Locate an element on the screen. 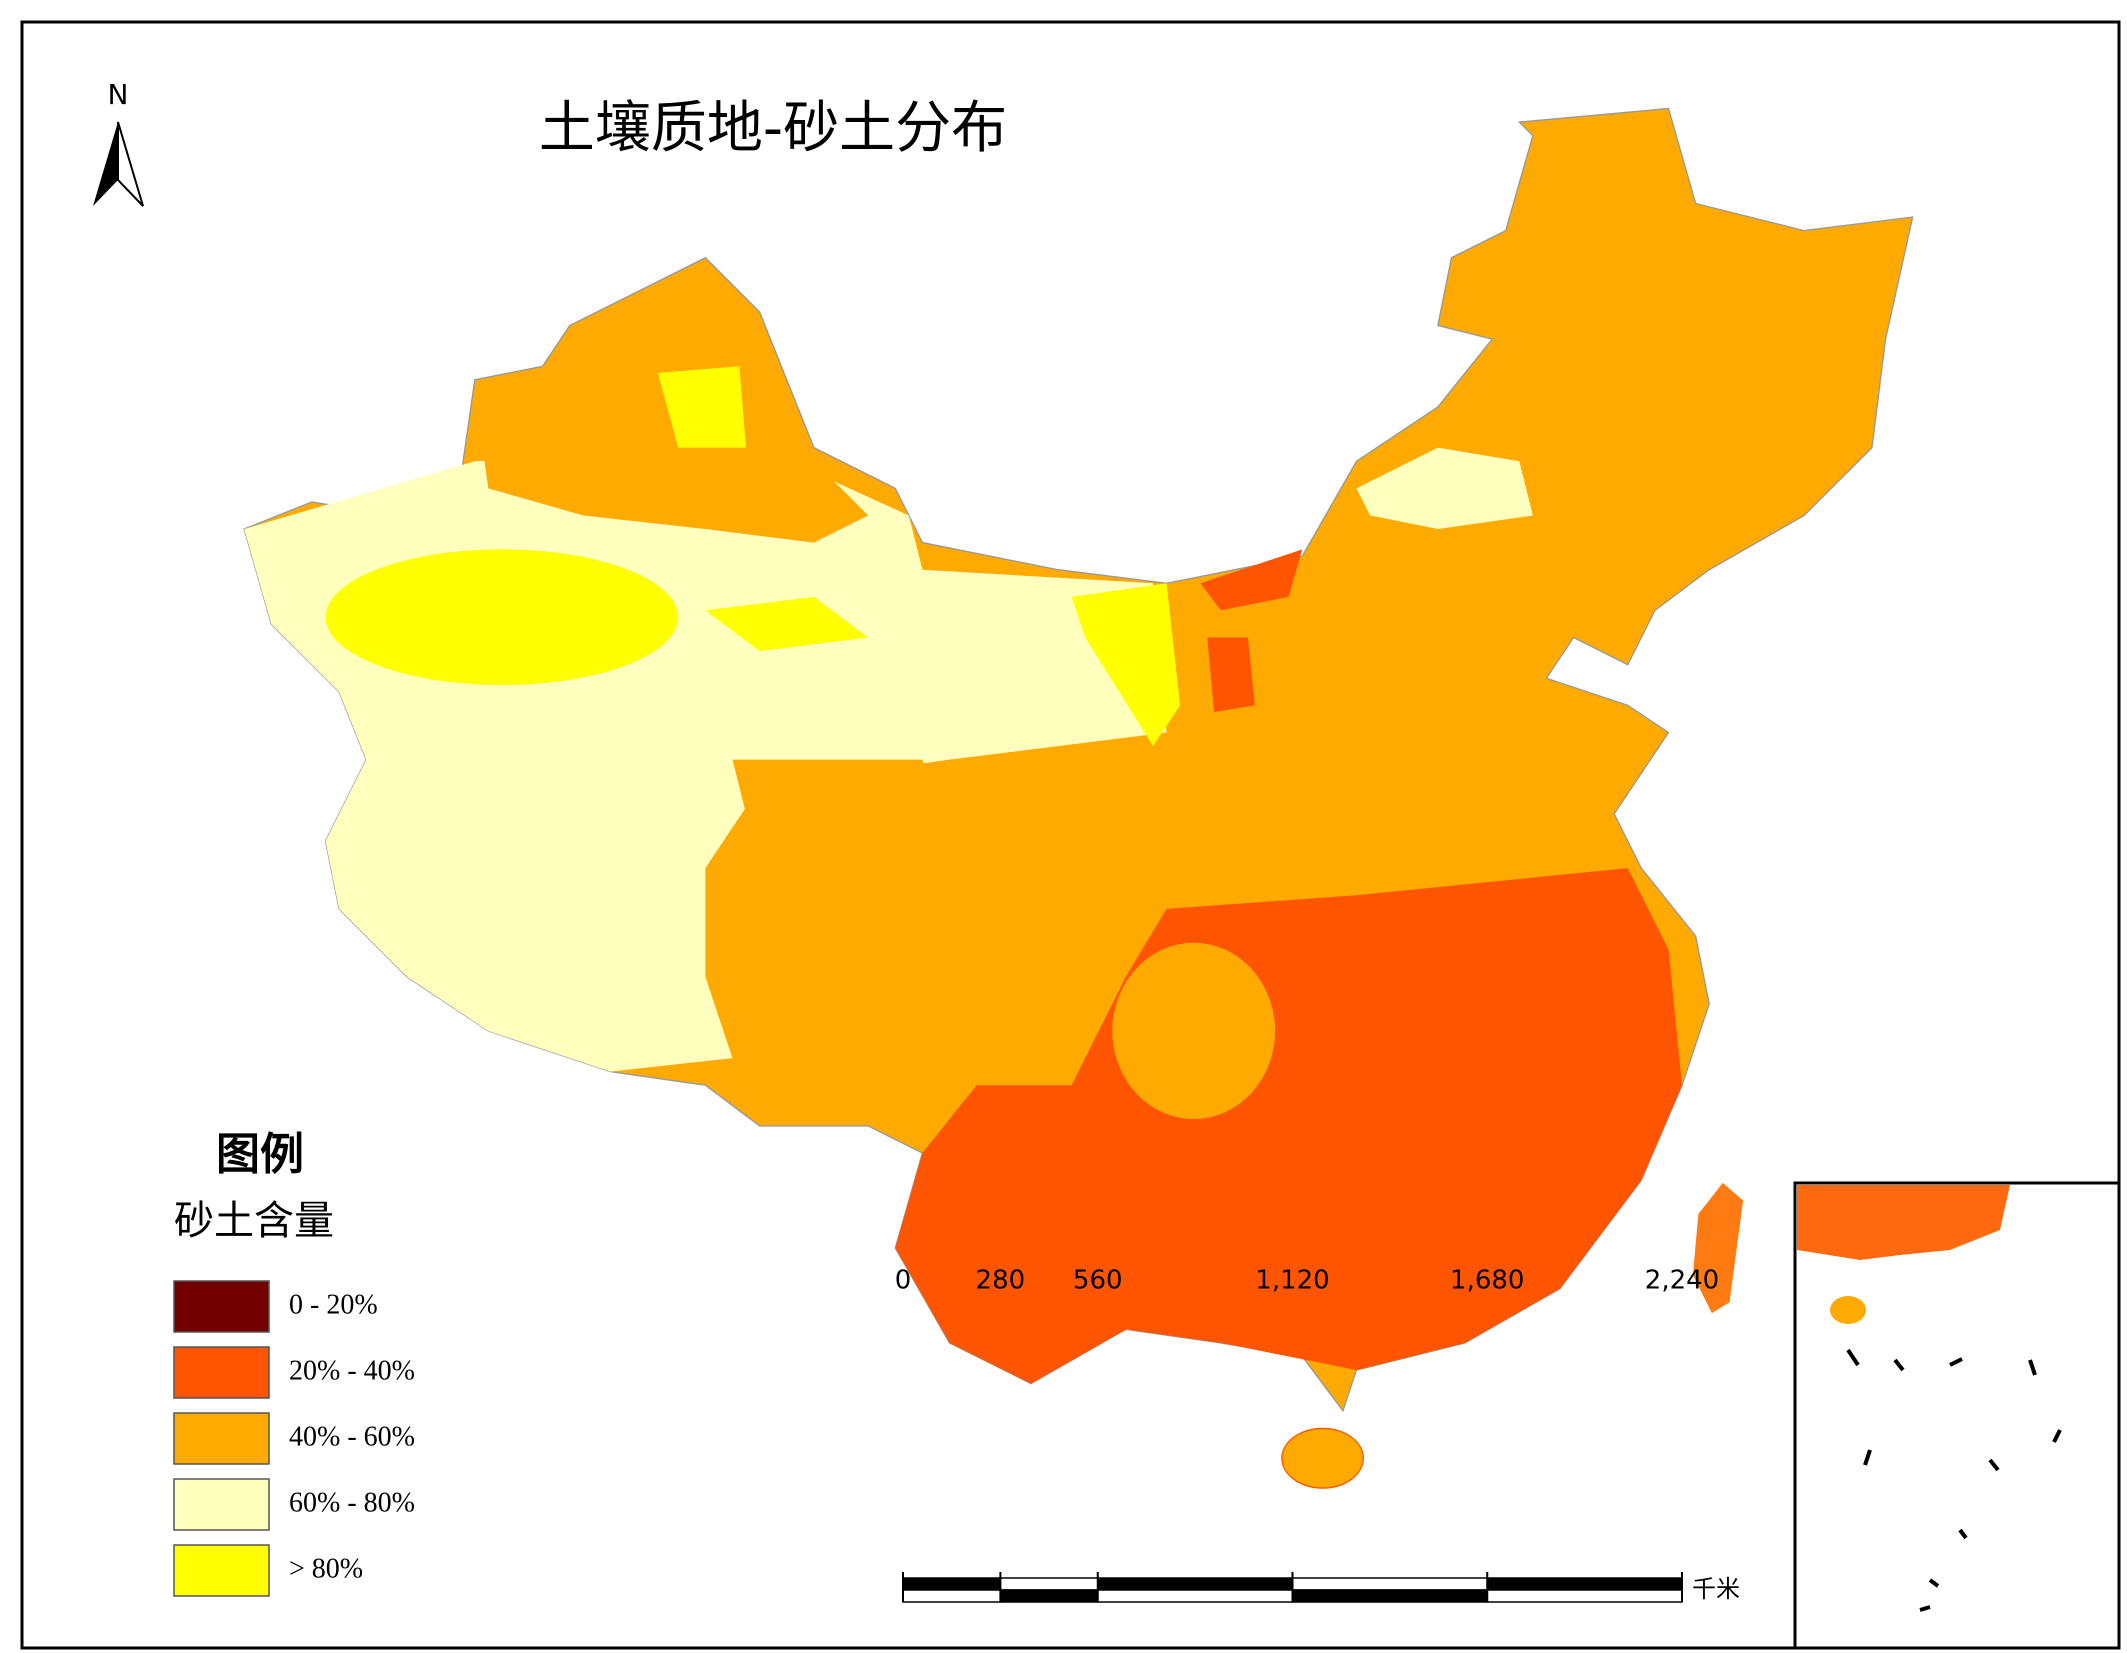  inset-islands is located at coordinates (1954, 1480).